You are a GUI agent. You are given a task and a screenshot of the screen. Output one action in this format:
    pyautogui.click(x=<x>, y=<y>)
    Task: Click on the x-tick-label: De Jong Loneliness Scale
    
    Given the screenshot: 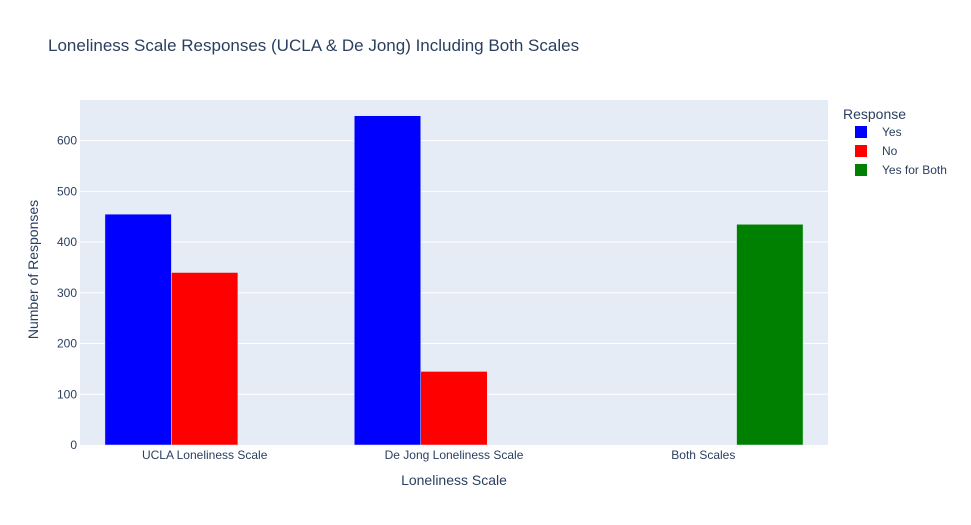 What is the action you would take?
    pyautogui.click(x=454, y=455)
    